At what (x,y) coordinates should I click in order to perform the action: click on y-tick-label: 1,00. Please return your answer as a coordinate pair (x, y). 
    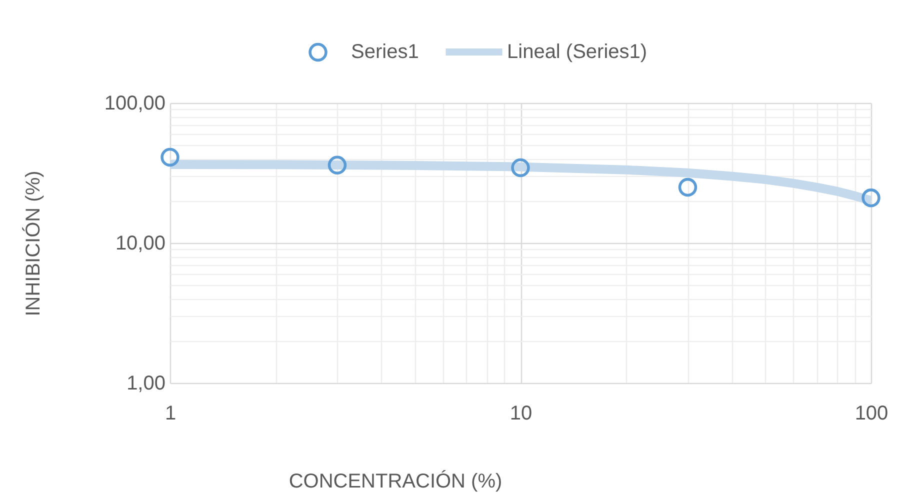
    Looking at the image, I should click on (146, 383).